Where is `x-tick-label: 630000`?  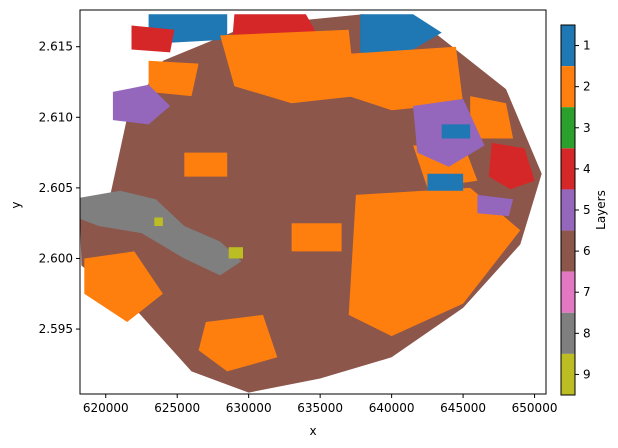 x-tick-label: 630000 is located at coordinates (249, 408).